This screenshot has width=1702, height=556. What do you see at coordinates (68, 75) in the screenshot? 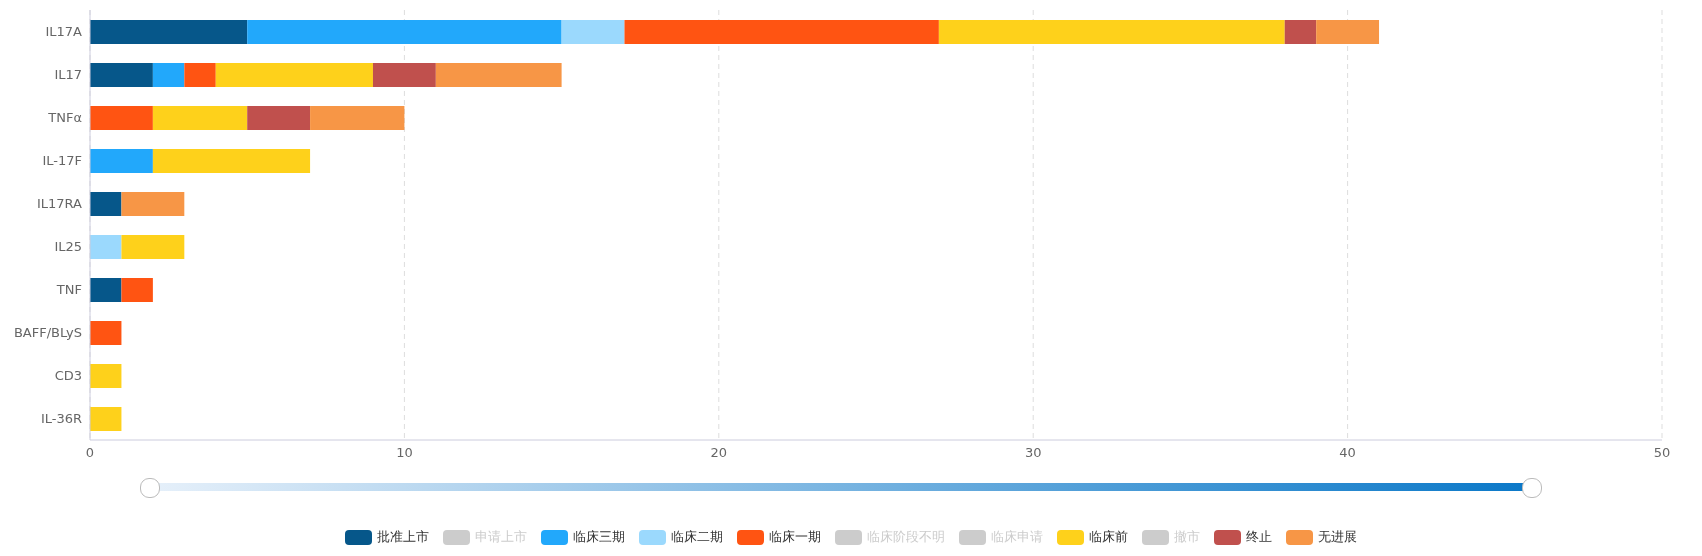
I see `y-tick-label: IL17` at bounding box center [68, 75].